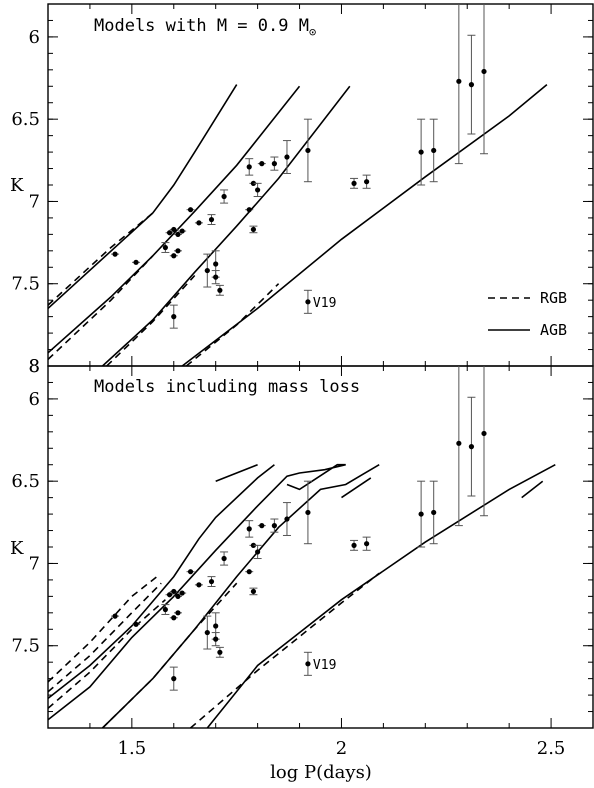  What do you see at coordinates (34, 563) in the screenshot?
I see `y-tick-label: 7` at bounding box center [34, 563].